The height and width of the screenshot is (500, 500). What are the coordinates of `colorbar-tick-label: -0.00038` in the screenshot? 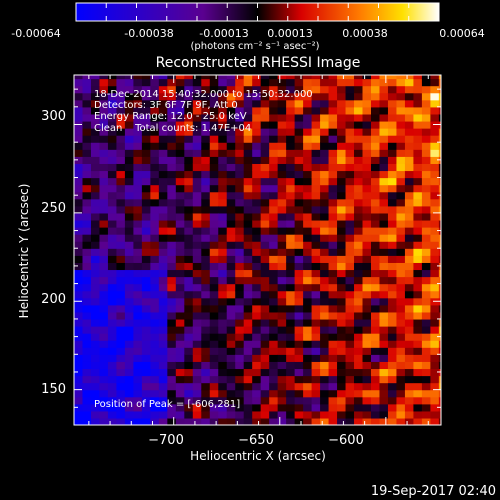 It's located at (148, 33).